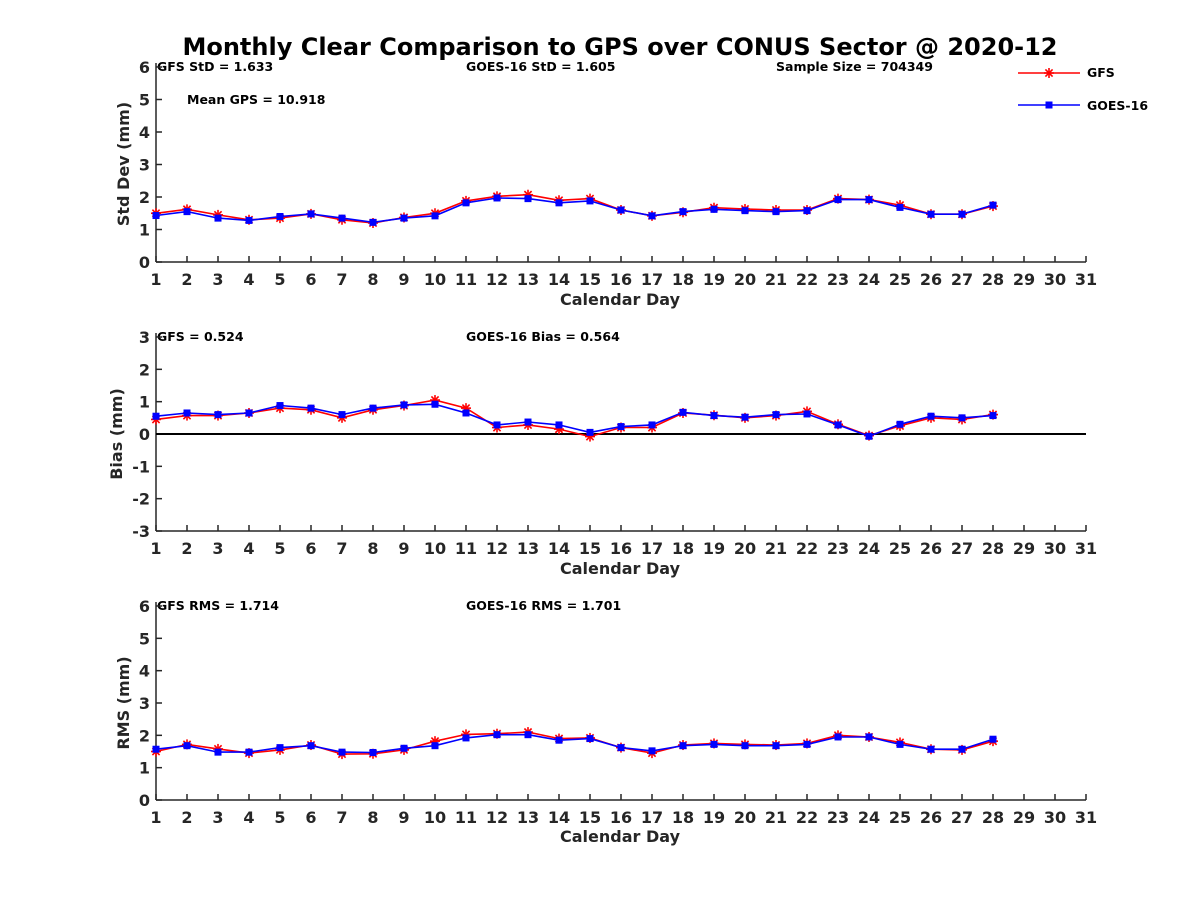 The width and height of the screenshot is (1200, 900). What do you see at coordinates (372, 817) in the screenshot?
I see `rms-x-tick-label: 8` at bounding box center [372, 817].